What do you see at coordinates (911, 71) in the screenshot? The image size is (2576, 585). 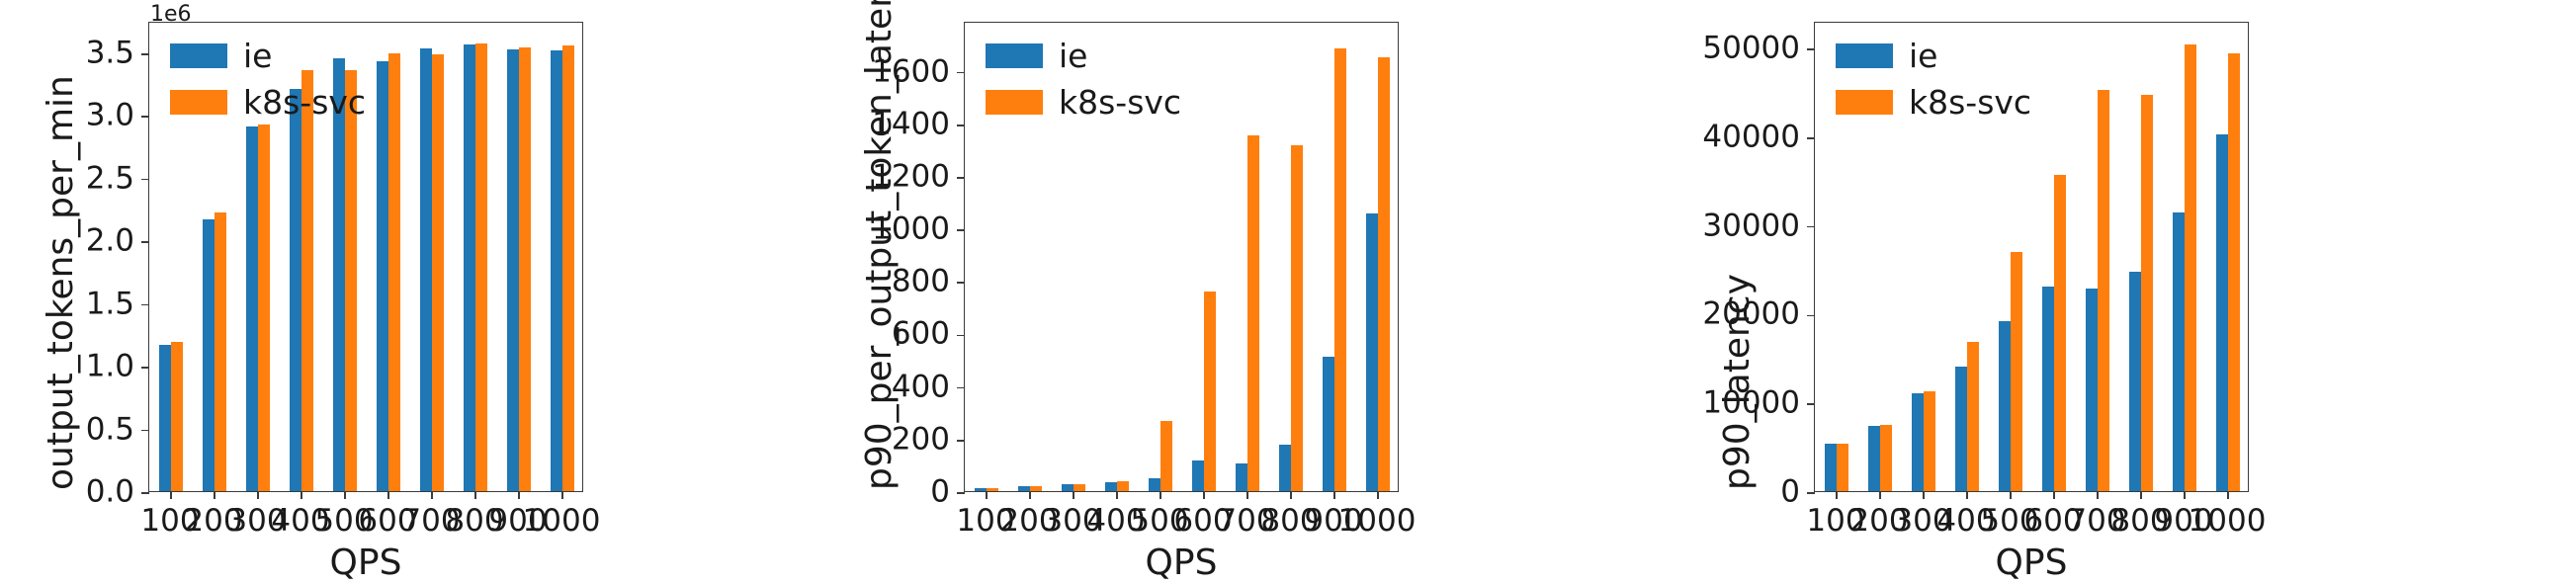 I see `y-tick-label: 1600` at bounding box center [911, 71].